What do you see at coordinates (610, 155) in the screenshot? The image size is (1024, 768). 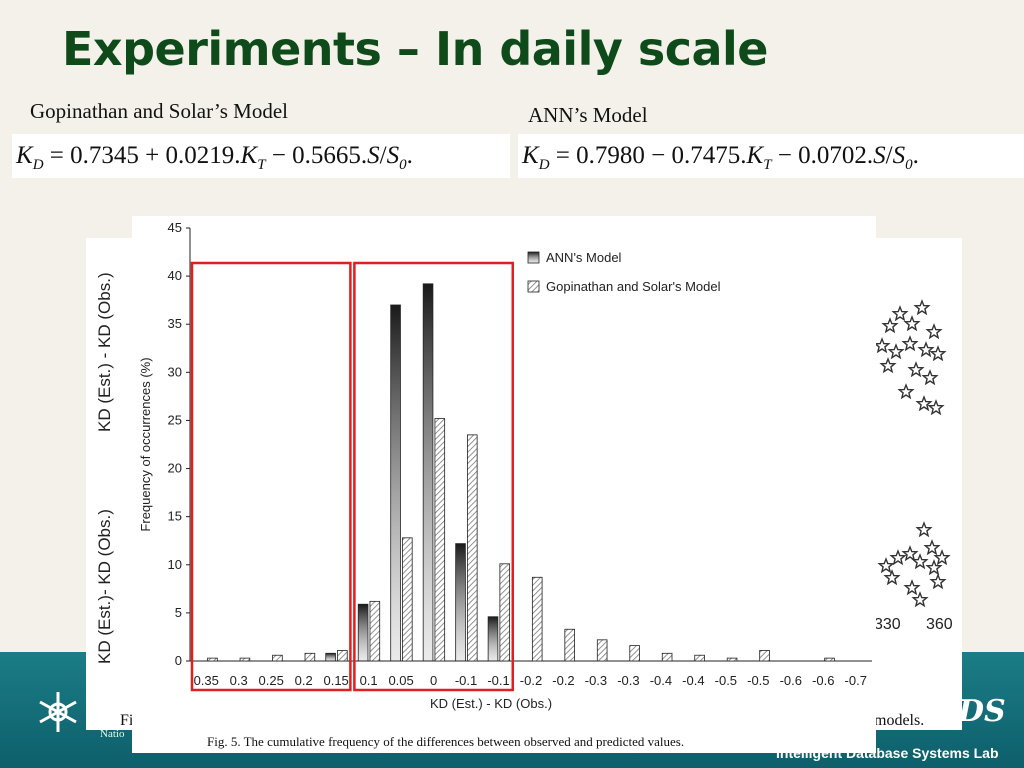 I see `right-formula-c0: 0.7980` at bounding box center [610, 155].